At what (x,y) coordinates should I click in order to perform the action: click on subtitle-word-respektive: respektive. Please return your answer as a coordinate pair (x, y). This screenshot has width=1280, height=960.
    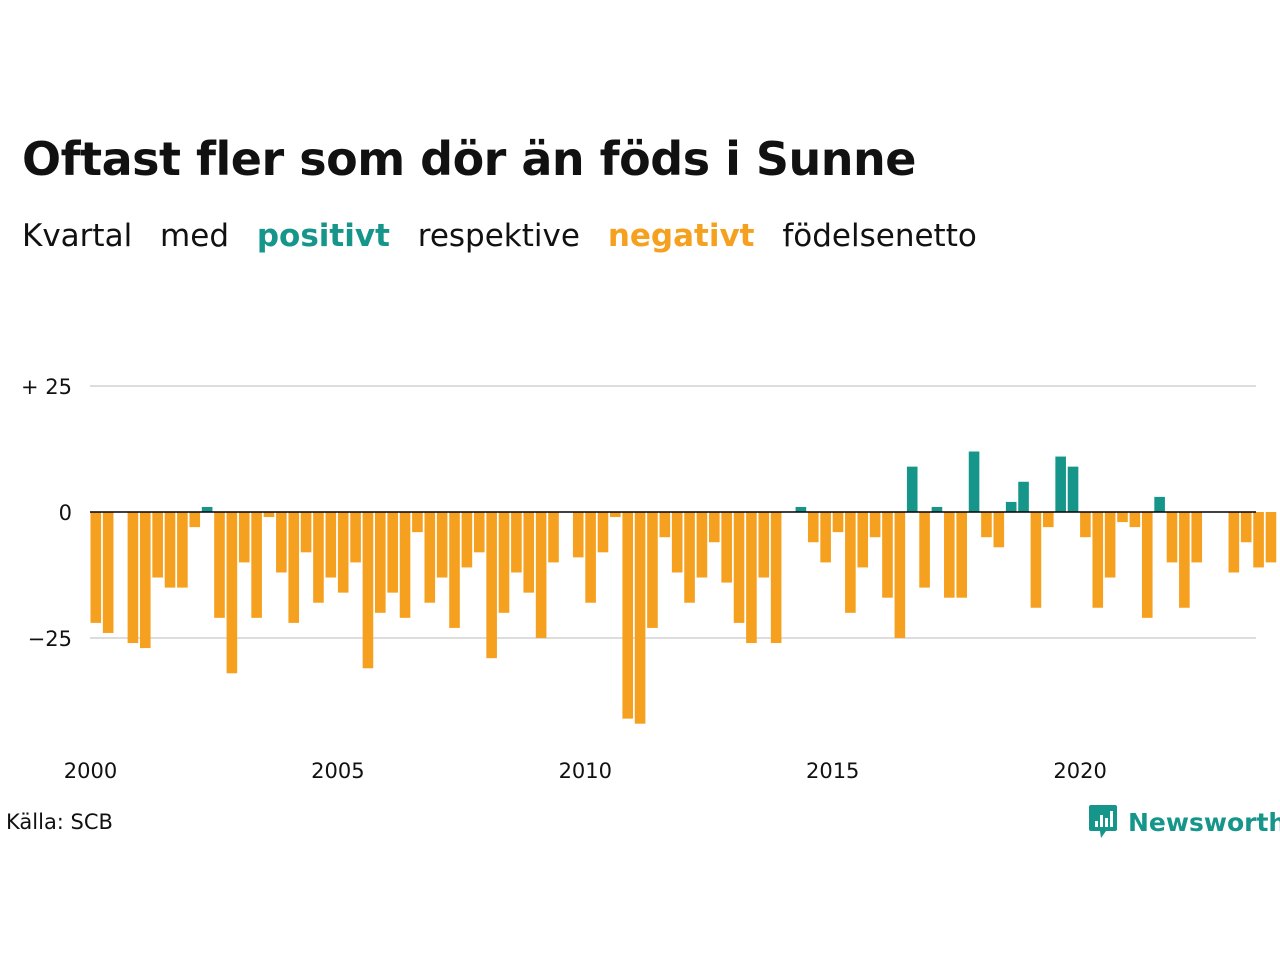
    Looking at the image, I should click on (498, 236).